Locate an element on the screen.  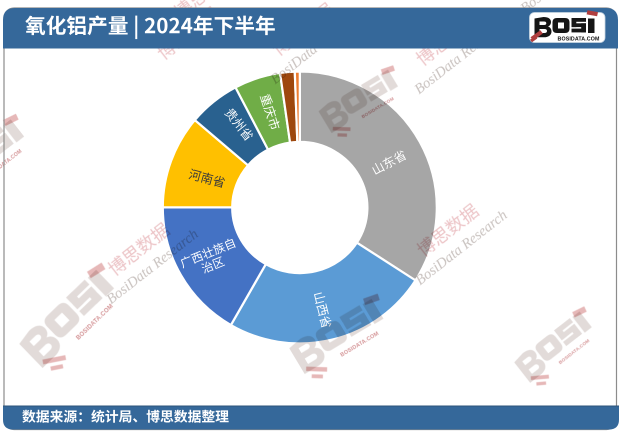
svg-text: BOSIDATA.COM is located at coordinates (579, 40).